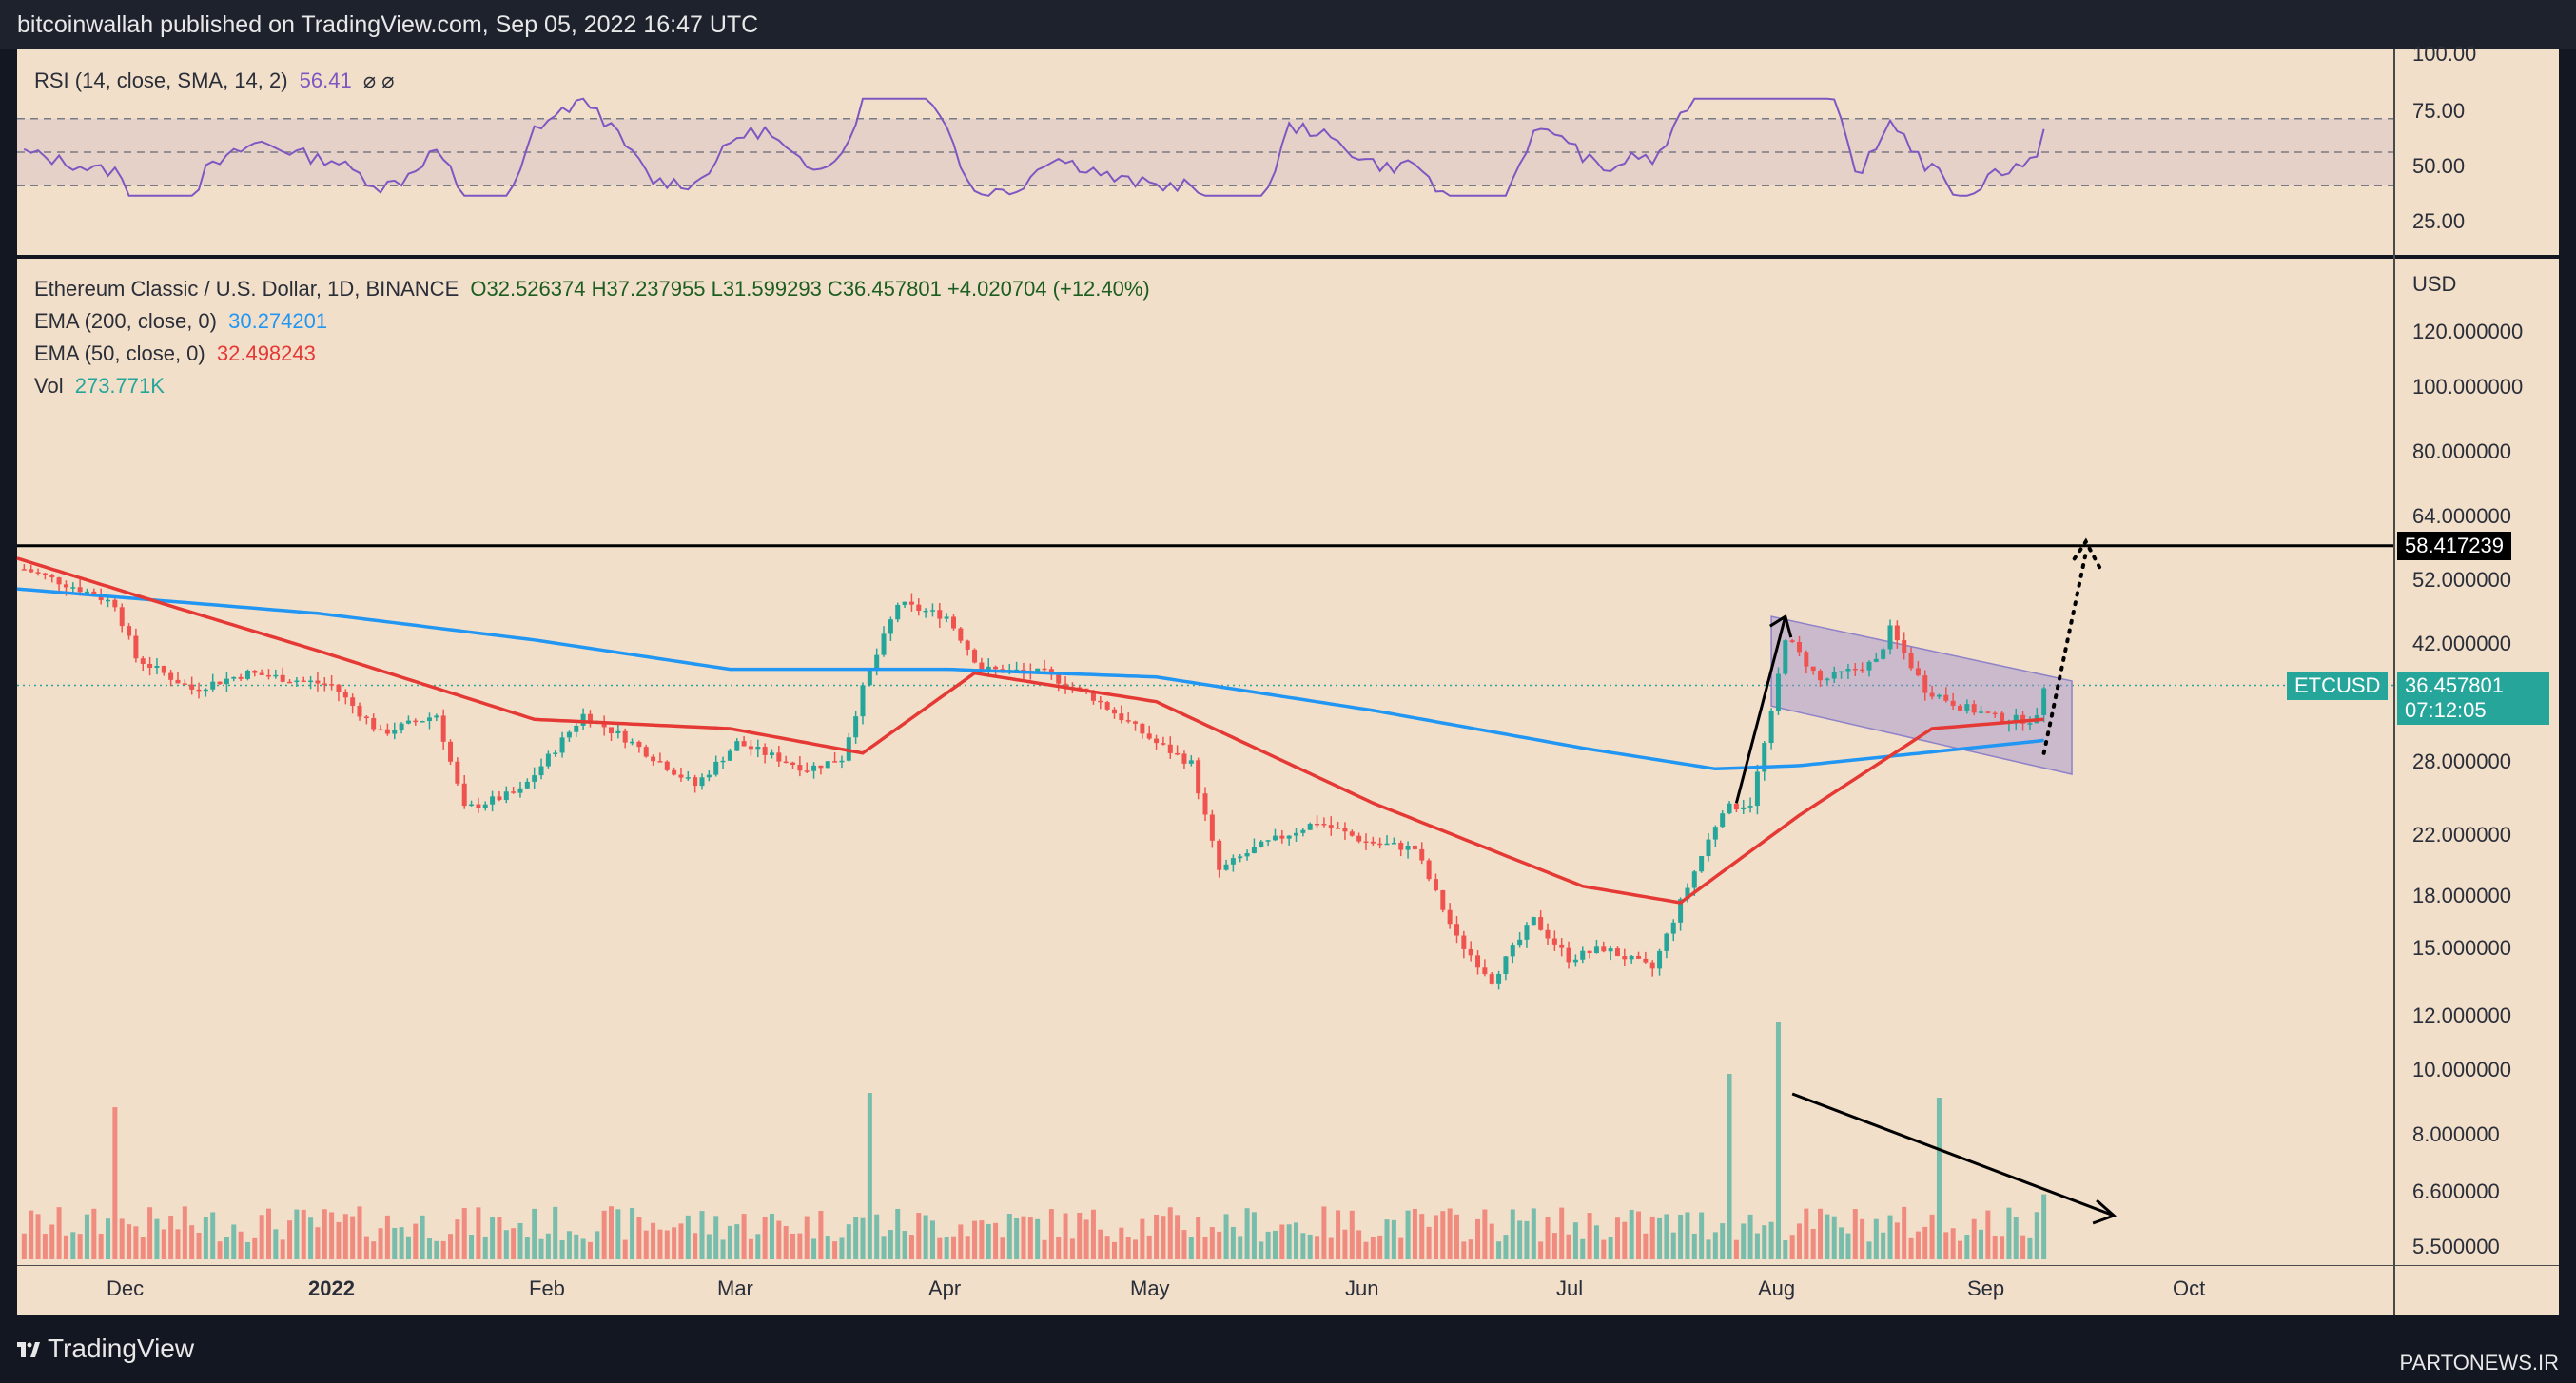  Describe the element at coordinates (2461, 835) in the screenshot. I see `price-tick: 22.000000` at that location.